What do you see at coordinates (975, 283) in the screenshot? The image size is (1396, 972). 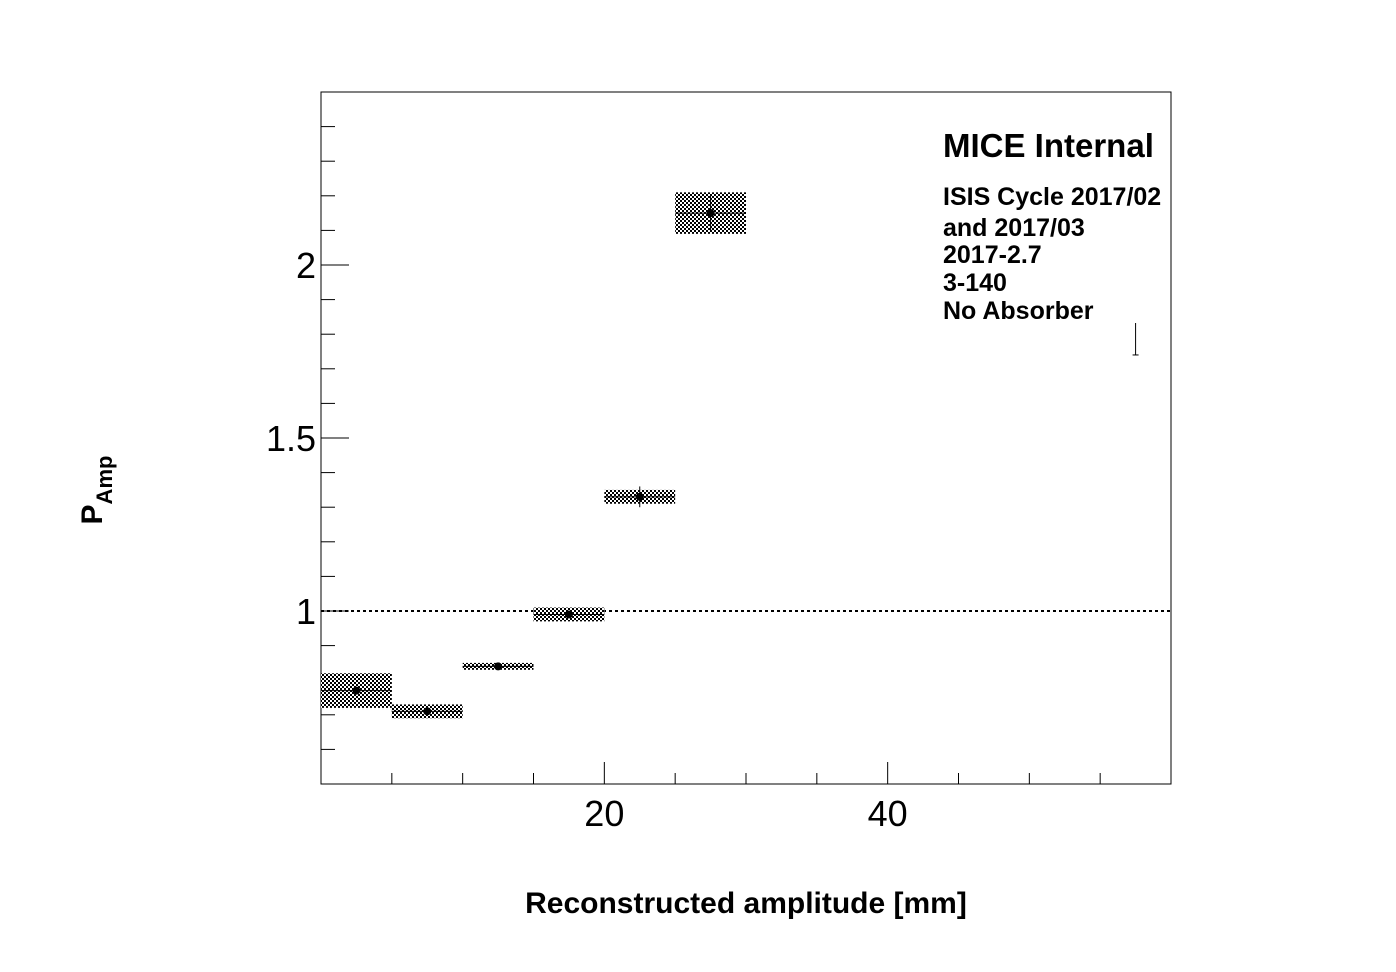 I see `annotation-line: 3-140` at bounding box center [975, 283].